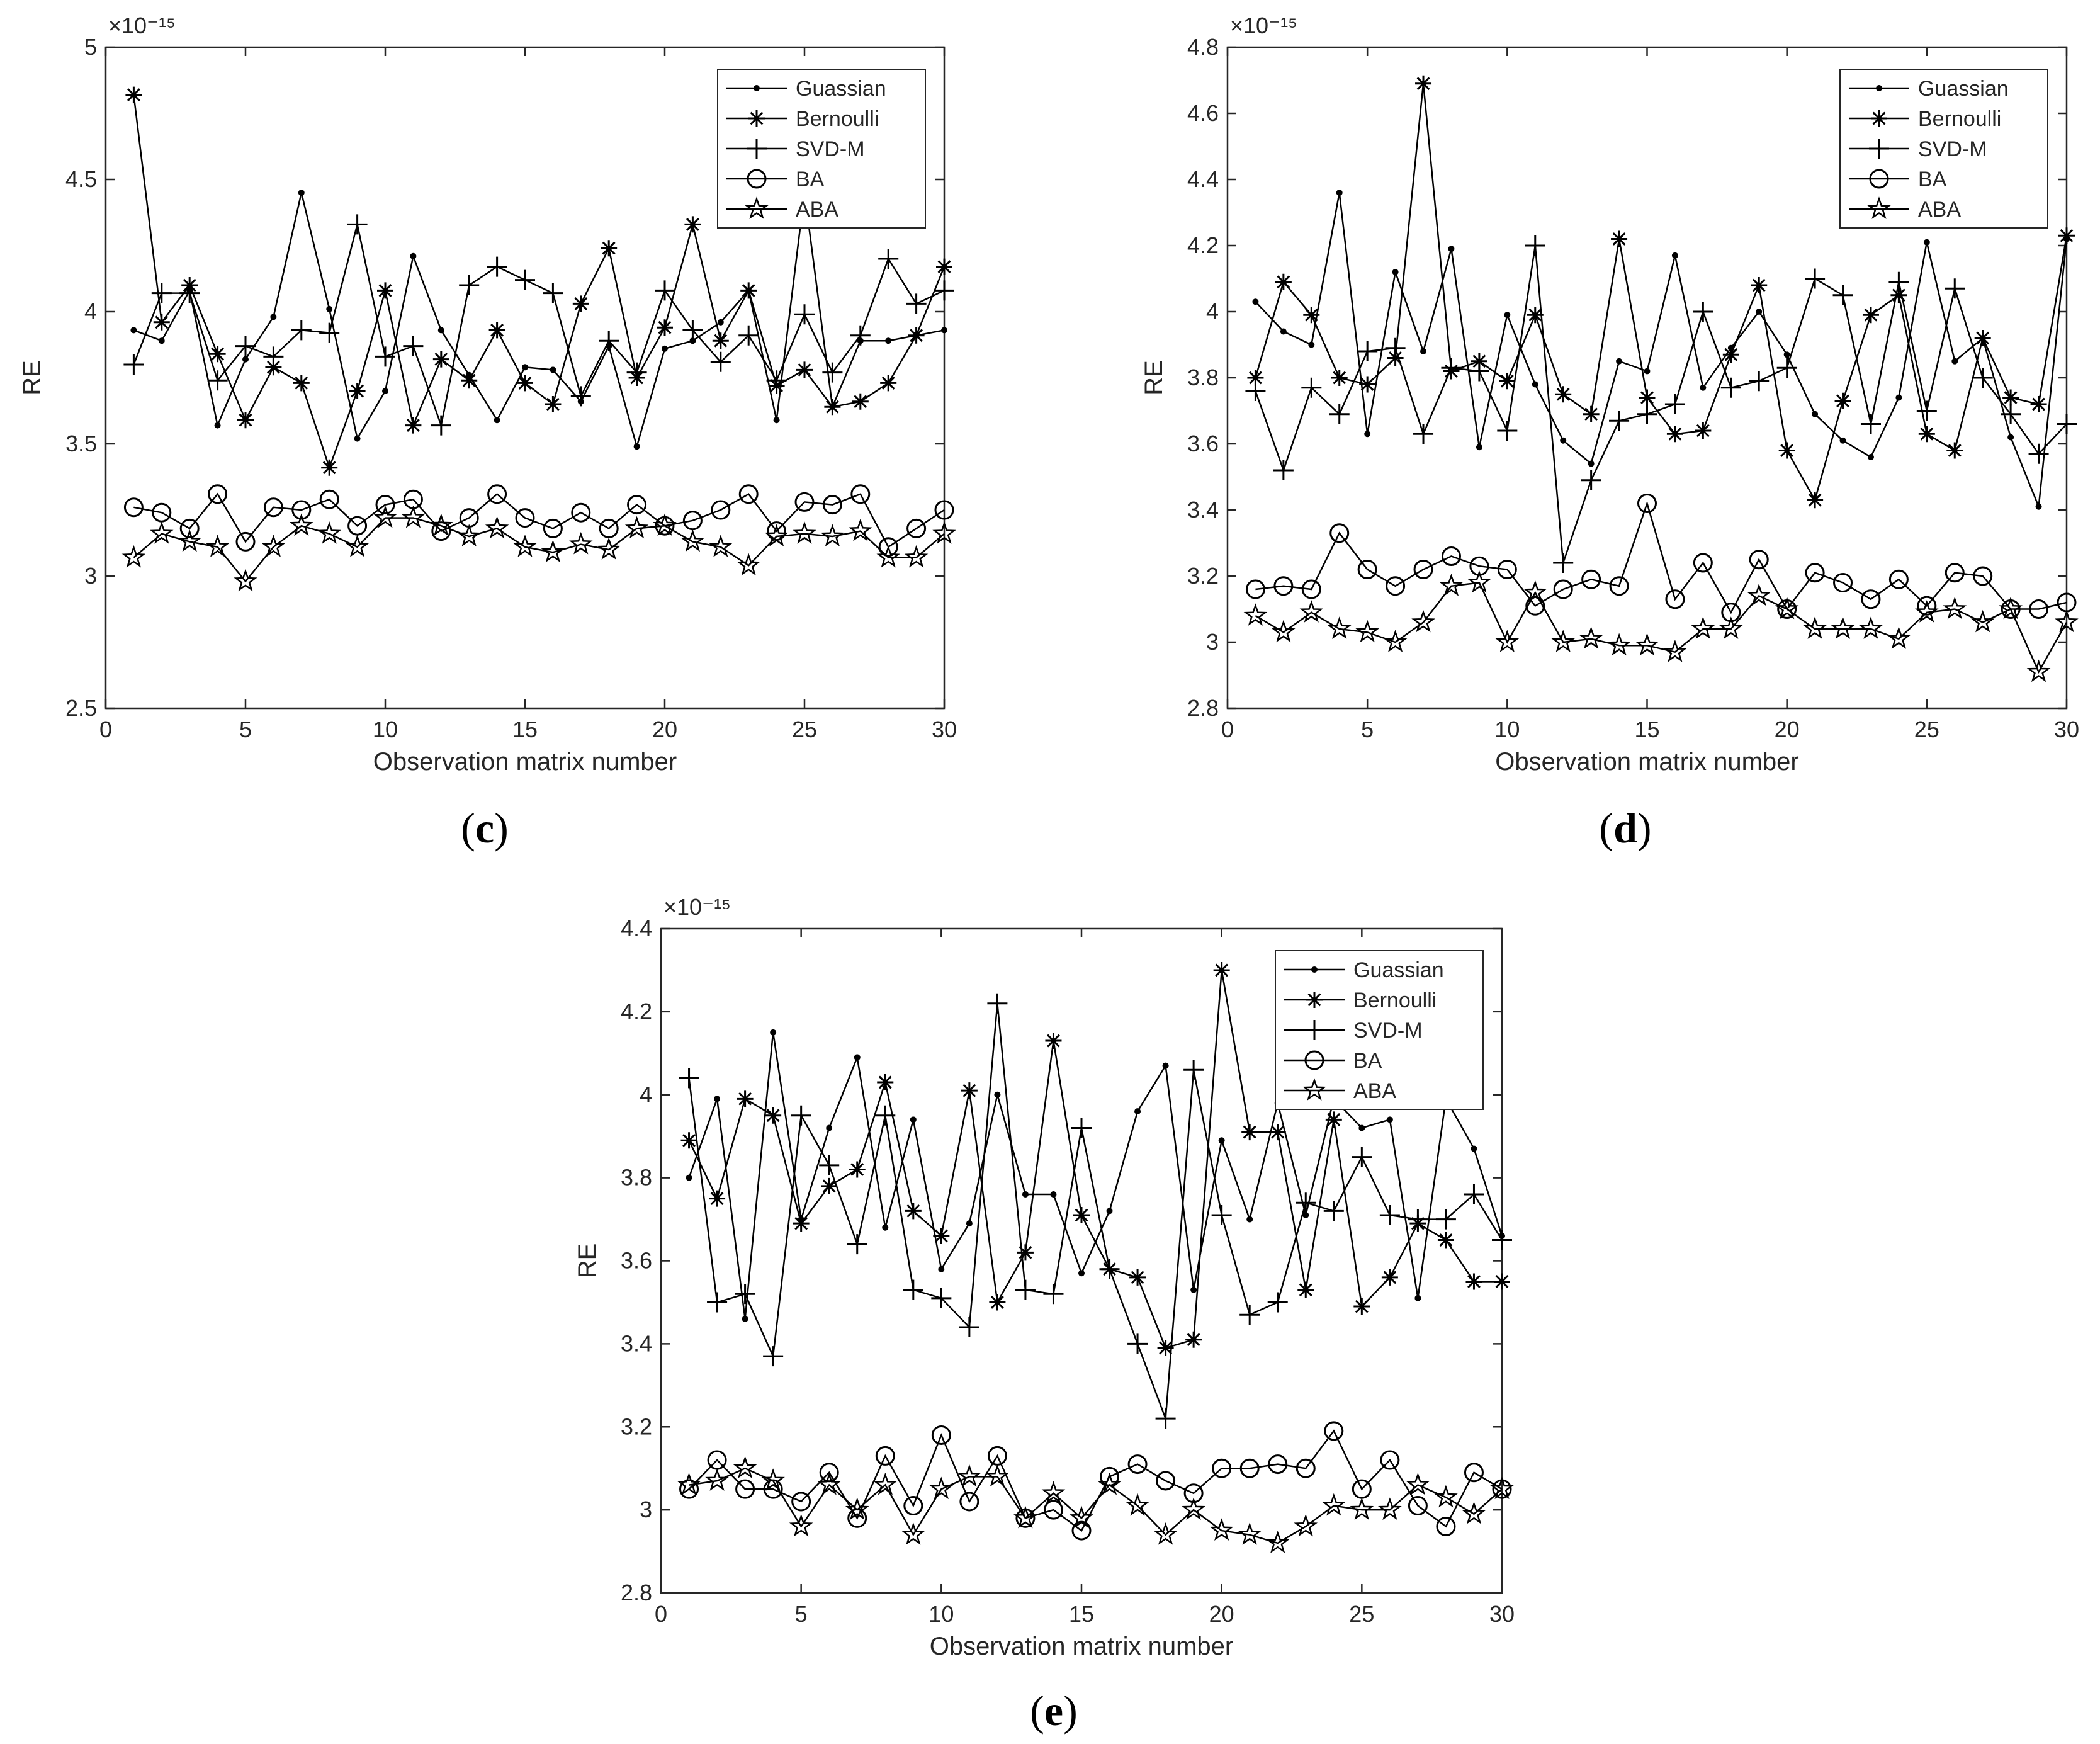  What do you see at coordinates (81, 443) in the screenshot?
I see `y-tick-label: 3.5` at bounding box center [81, 443].